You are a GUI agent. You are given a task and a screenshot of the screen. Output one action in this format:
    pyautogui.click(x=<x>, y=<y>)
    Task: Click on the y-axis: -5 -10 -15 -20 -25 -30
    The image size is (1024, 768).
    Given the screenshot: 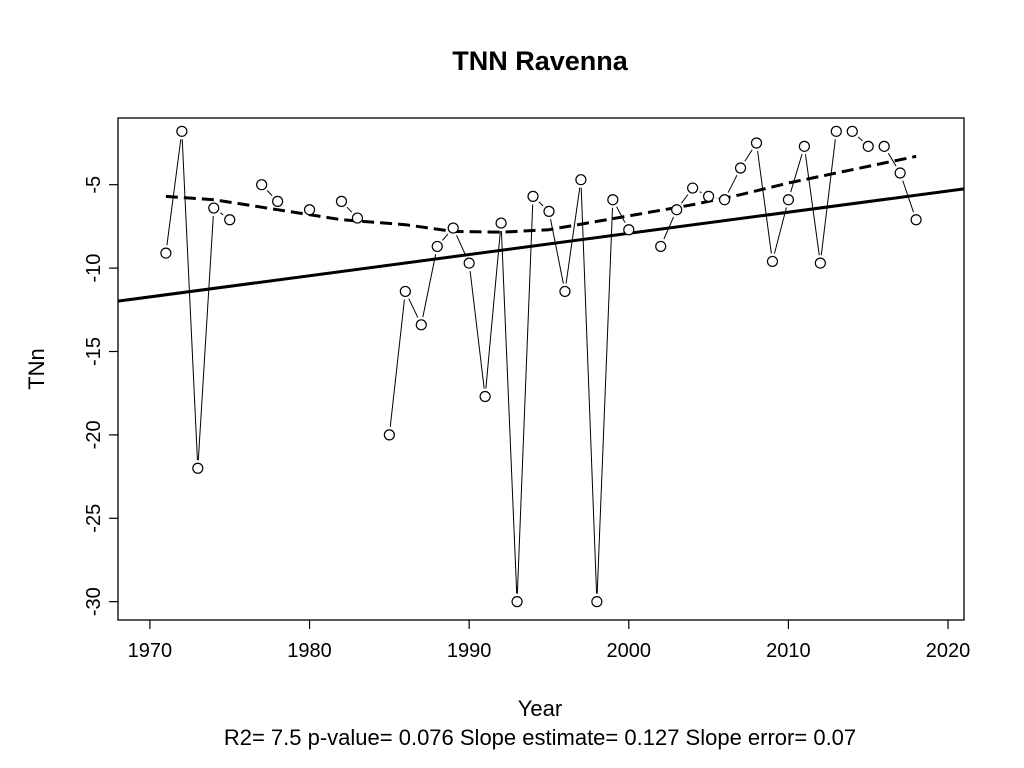 What is the action you would take?
    pyautogui.click(x=100, y=396)
    